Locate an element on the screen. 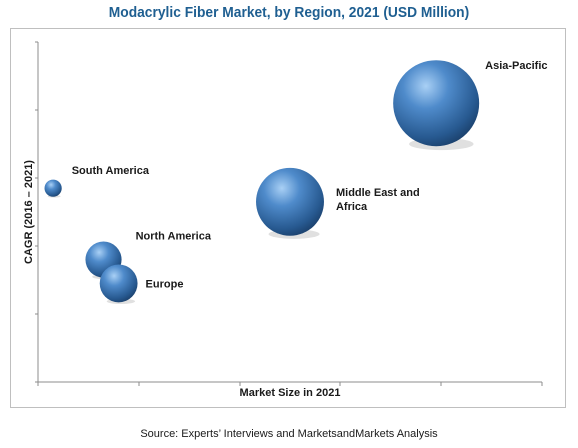 The height and width of the screenshot is (448, 578). bubble-south-america is located at coordinates (53, 188).